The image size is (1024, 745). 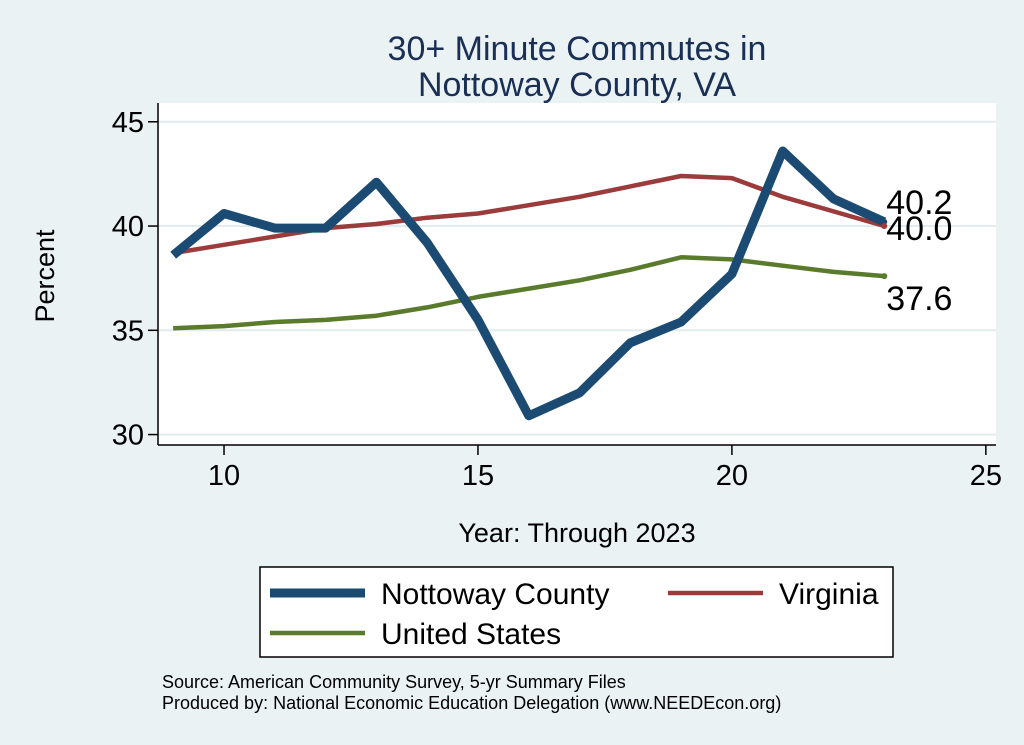 I want to click on end-value-label: 40.0, so click(x=919, y=229).